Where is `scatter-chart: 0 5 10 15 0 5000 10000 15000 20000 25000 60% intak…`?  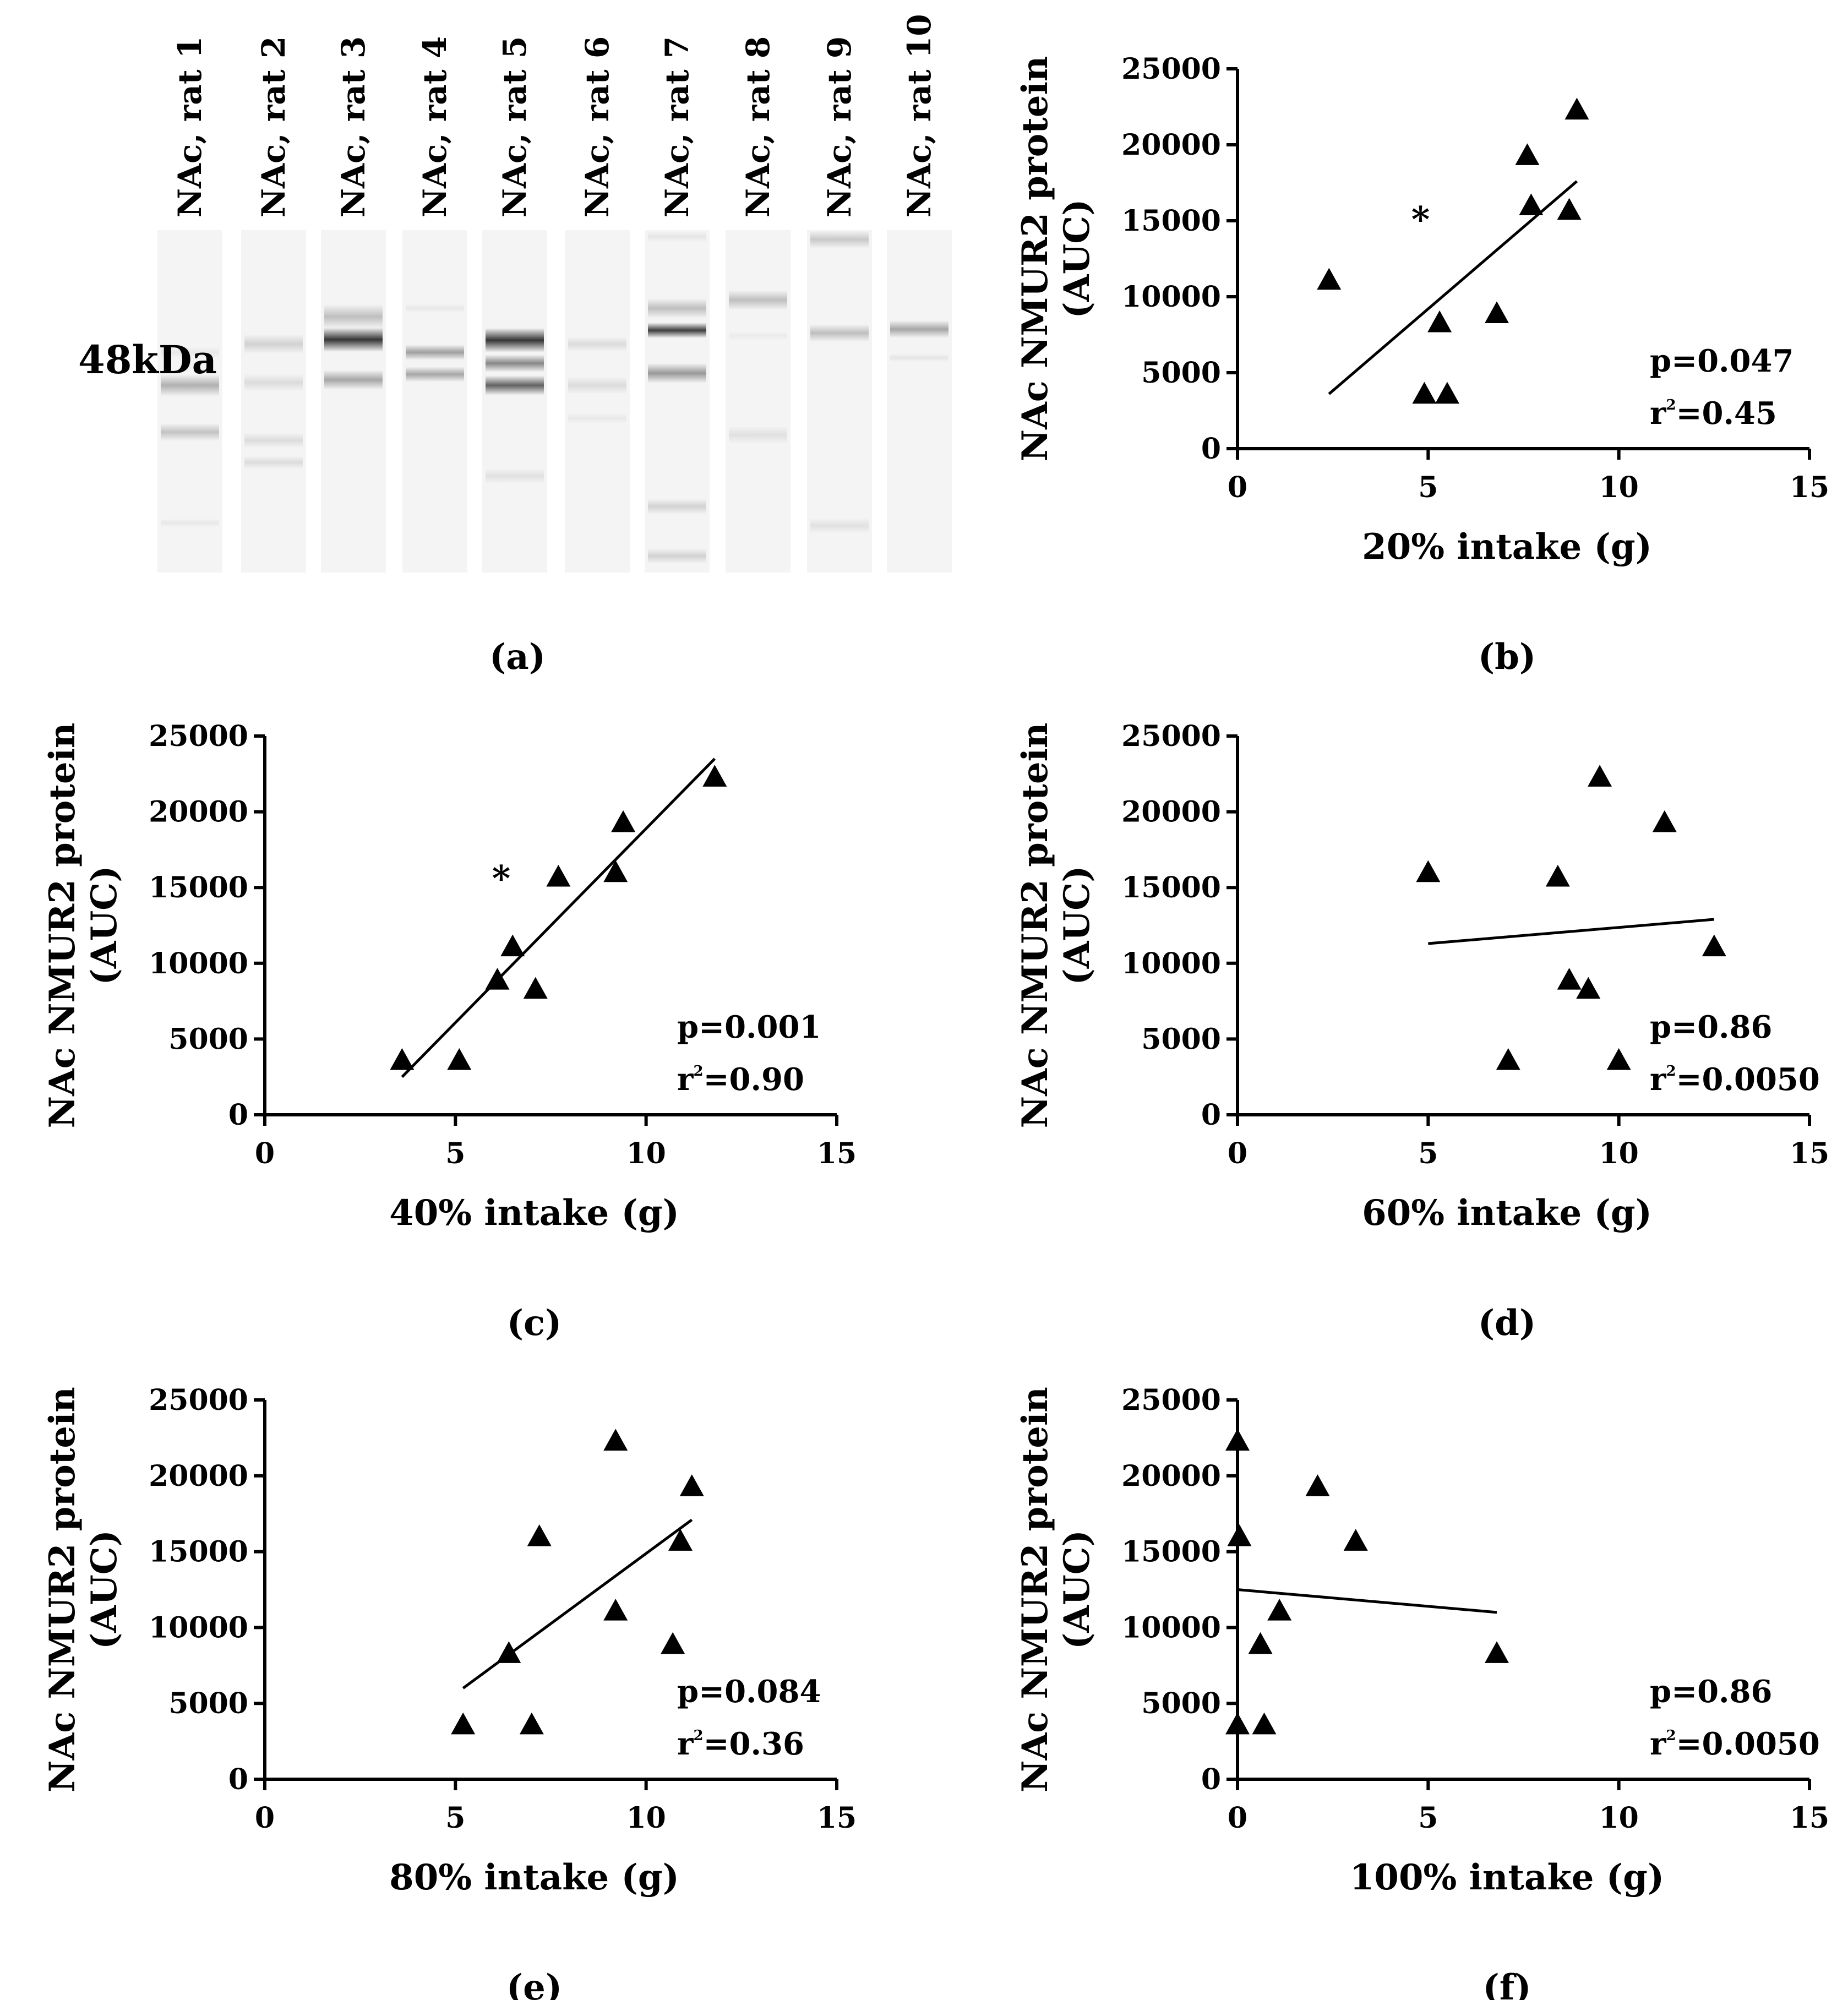
scatter-chart: 0 5 10 15 0 5000 10000 15000 20000 25000 60% intak… is located at coordinates (1422, 1032).